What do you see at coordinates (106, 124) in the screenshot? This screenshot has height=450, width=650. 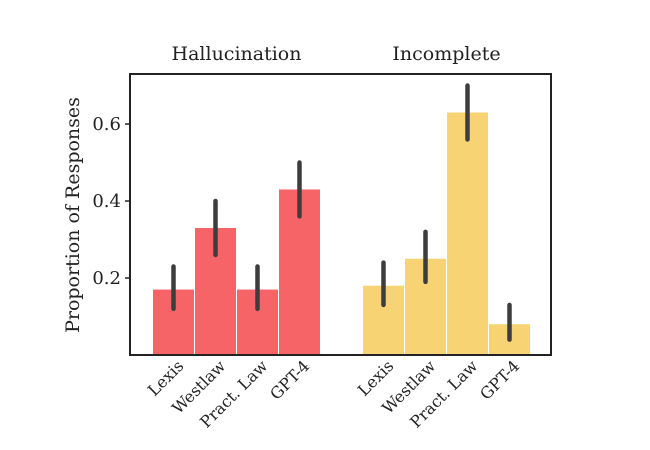 I see `y-tick-label: 0.6` at bounding box center [106, 124].